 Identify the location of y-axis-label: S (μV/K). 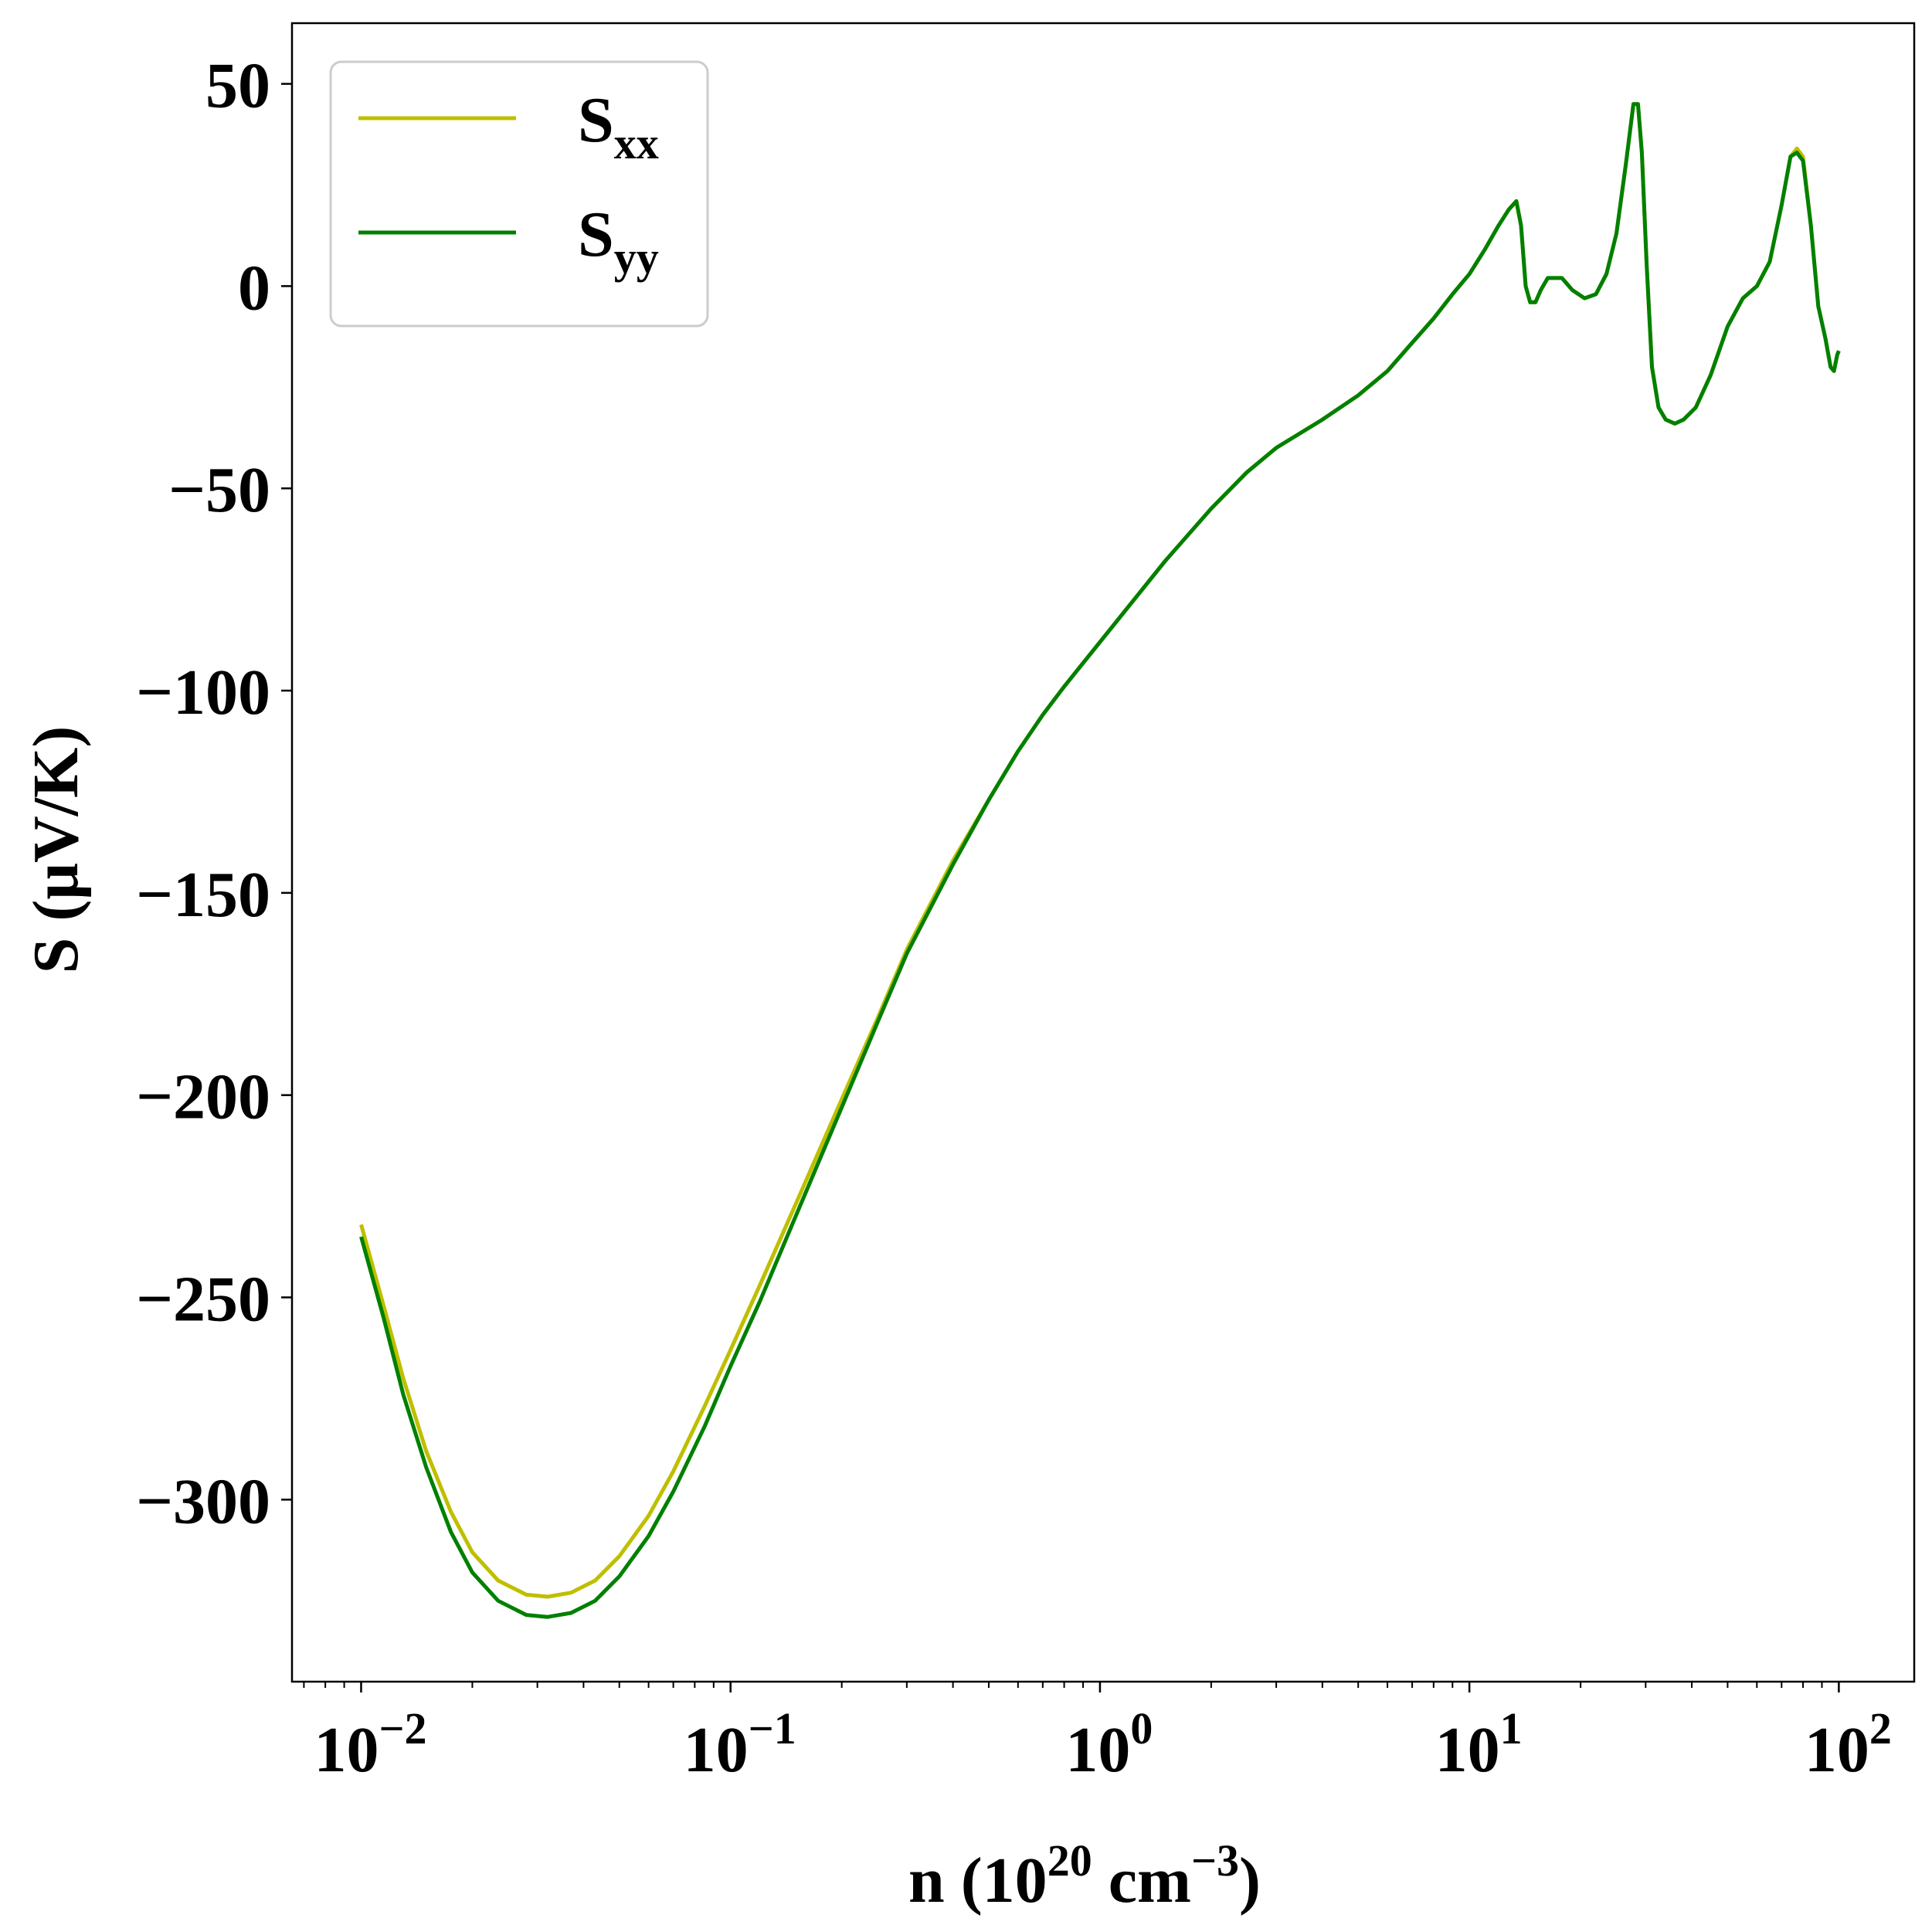
(56, 850).